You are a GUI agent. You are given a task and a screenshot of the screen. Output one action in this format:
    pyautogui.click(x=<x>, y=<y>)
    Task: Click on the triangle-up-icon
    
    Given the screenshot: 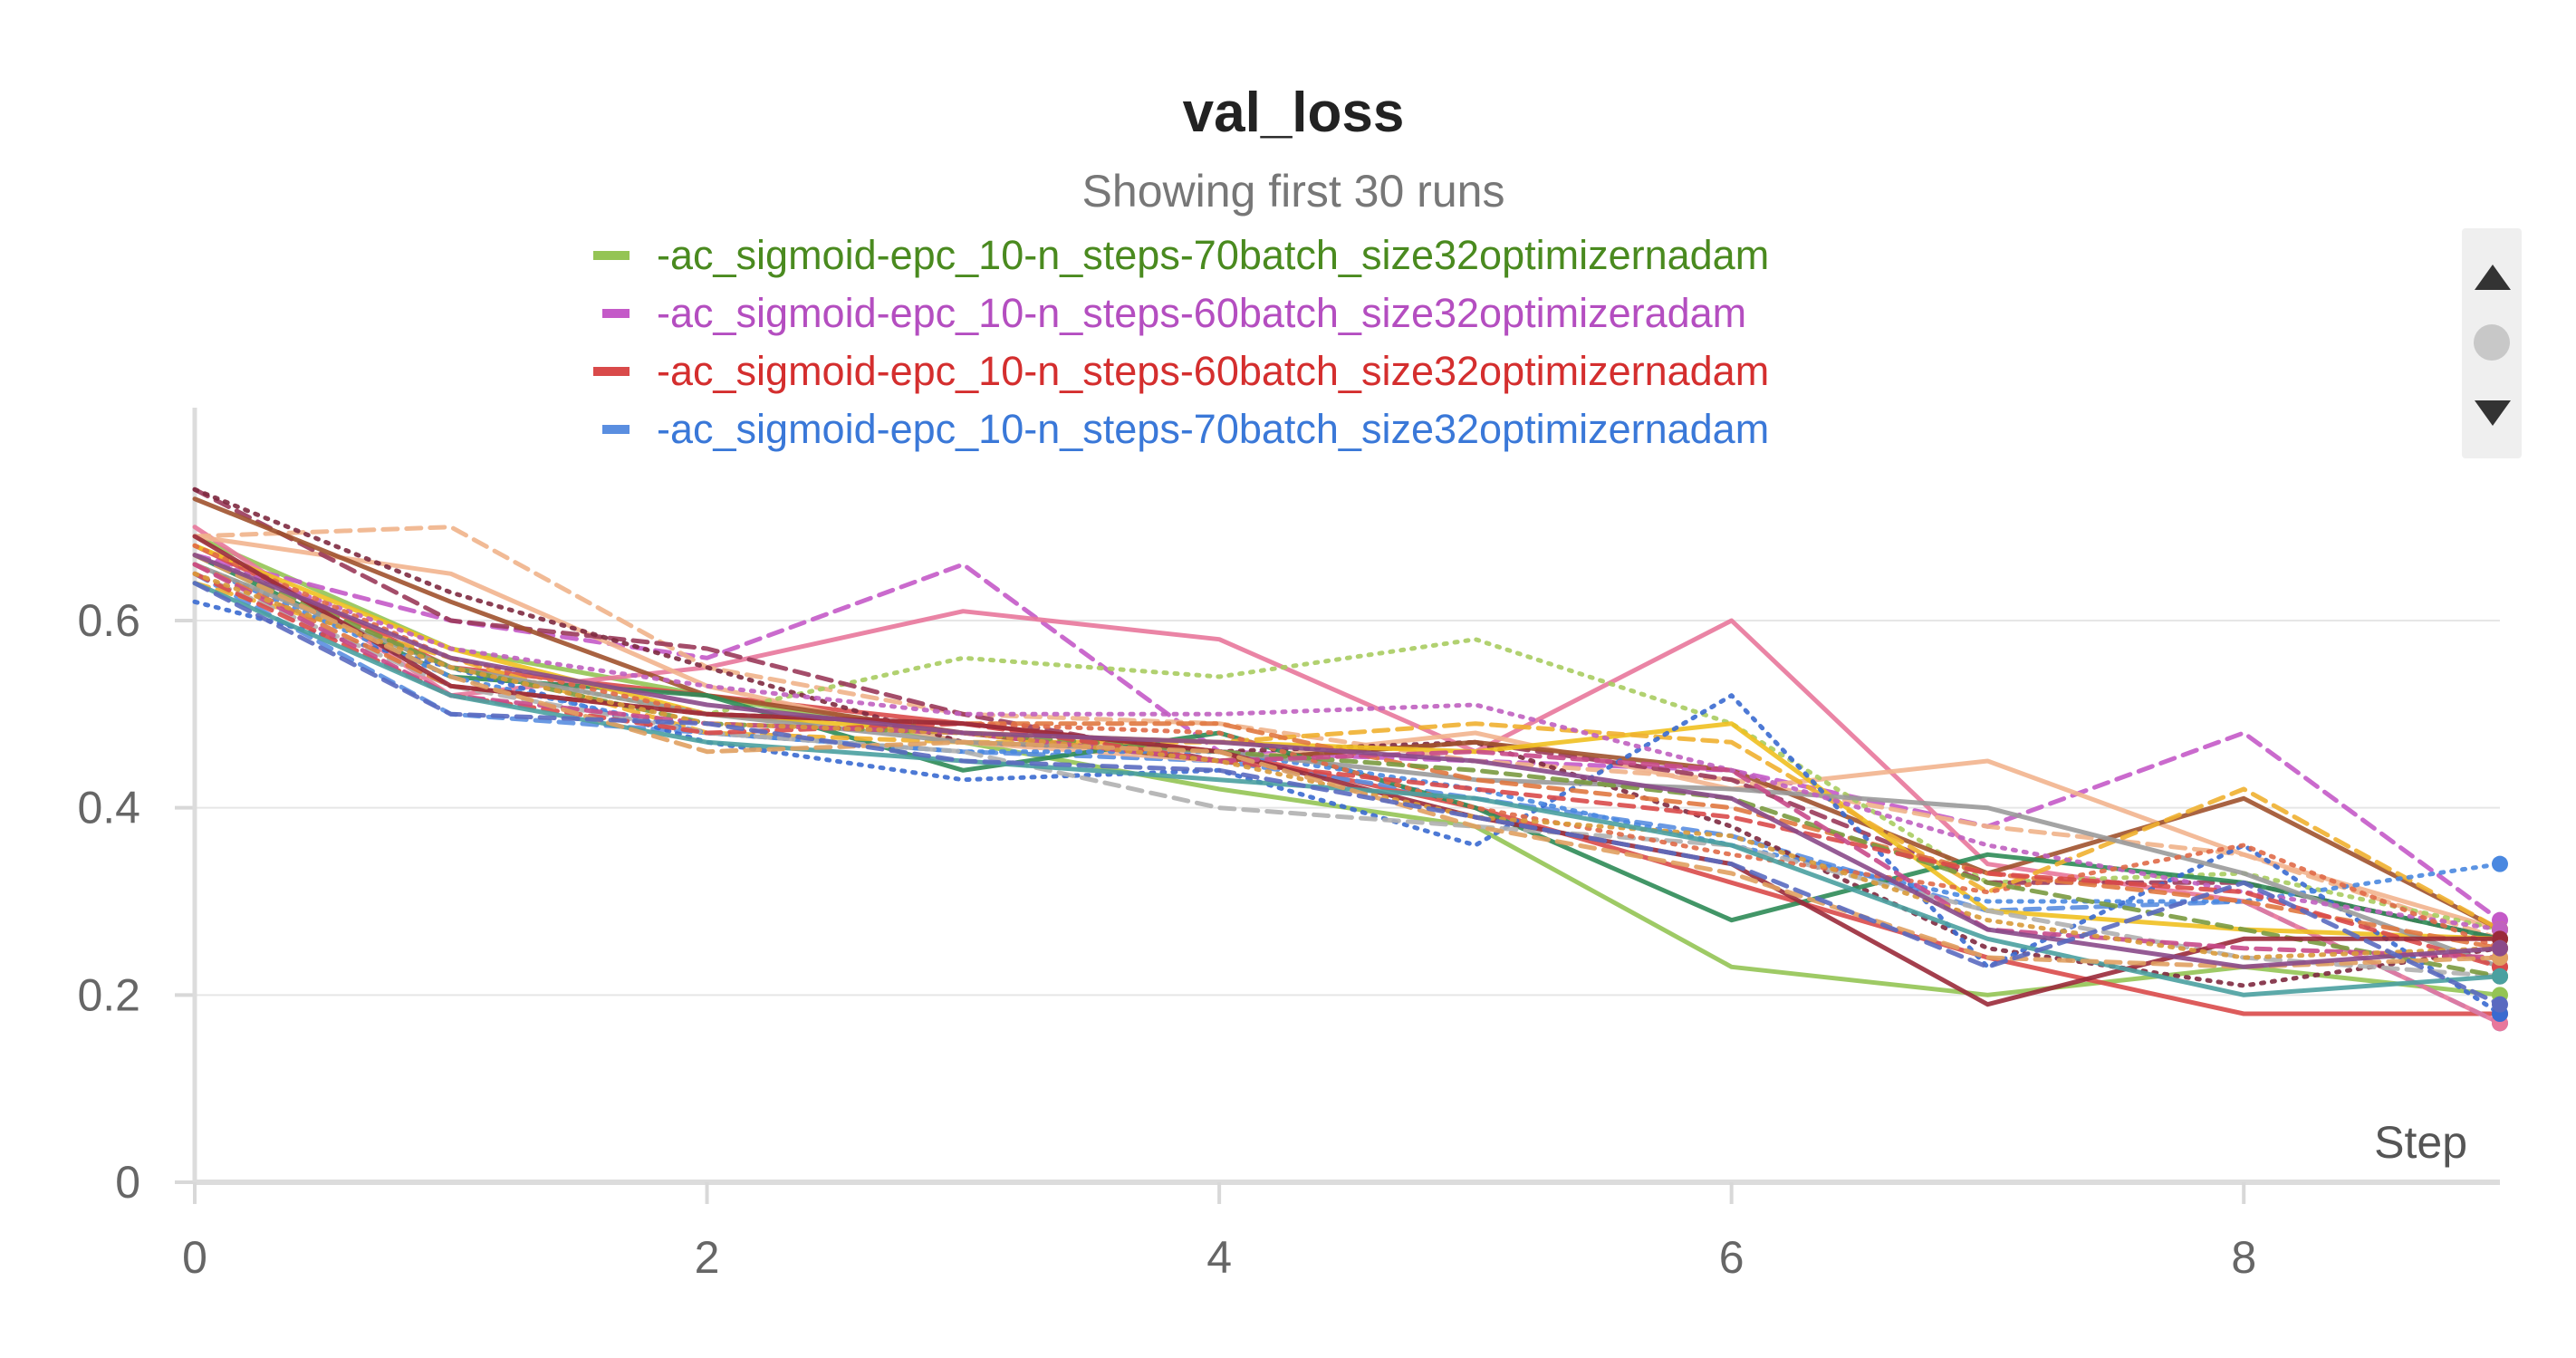 What is the action you would take?
    pyautogui.click(x=2493, y=277)
    